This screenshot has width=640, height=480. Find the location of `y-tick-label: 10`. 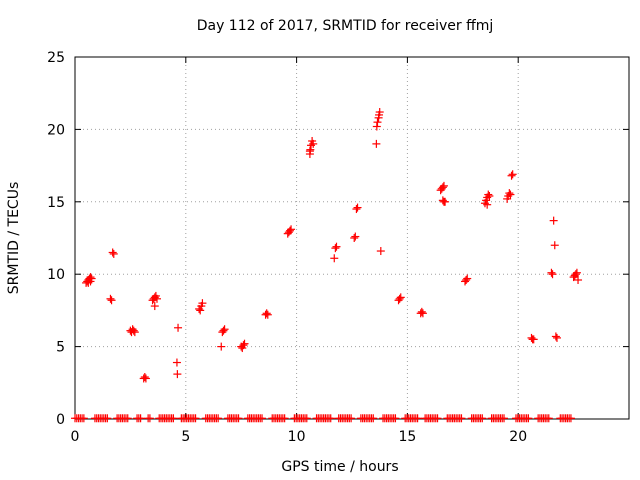

y-tick-label: 10 is located at coordinates (56, 275).